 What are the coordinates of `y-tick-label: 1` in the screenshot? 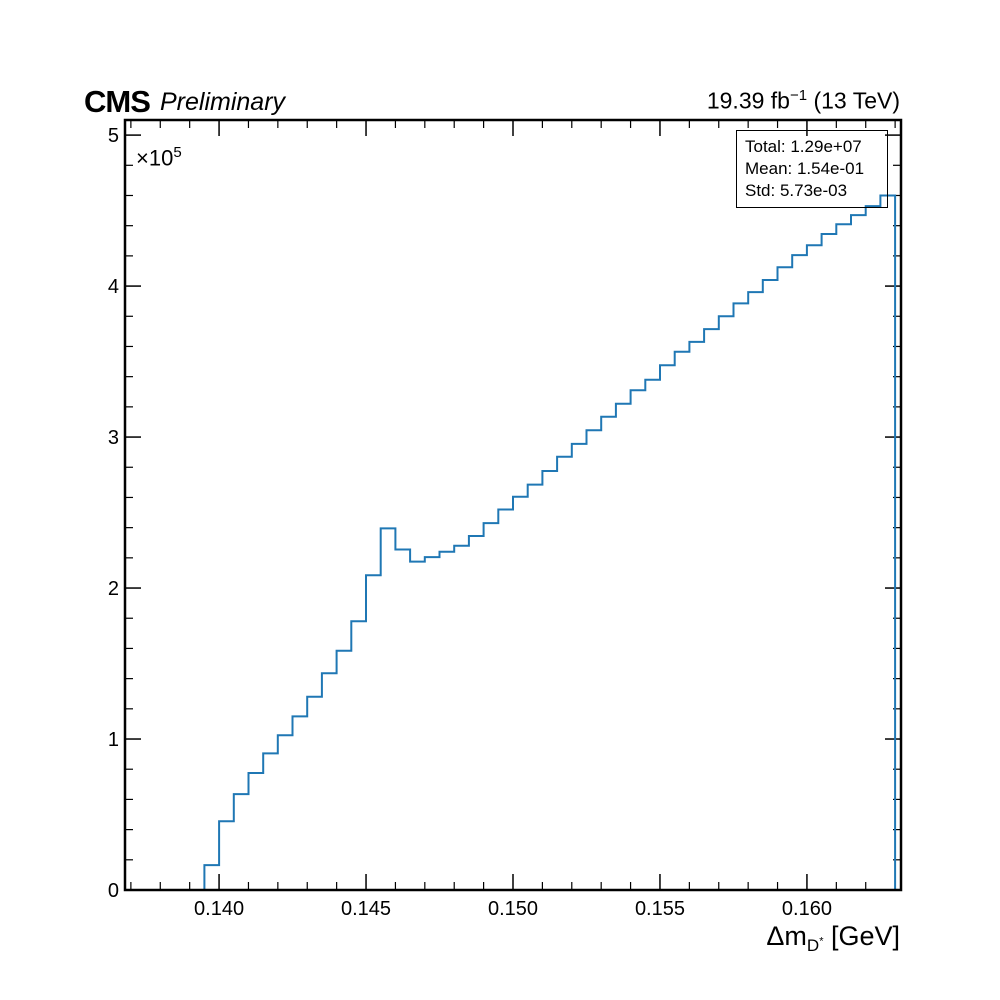 It's located at (113, 740).